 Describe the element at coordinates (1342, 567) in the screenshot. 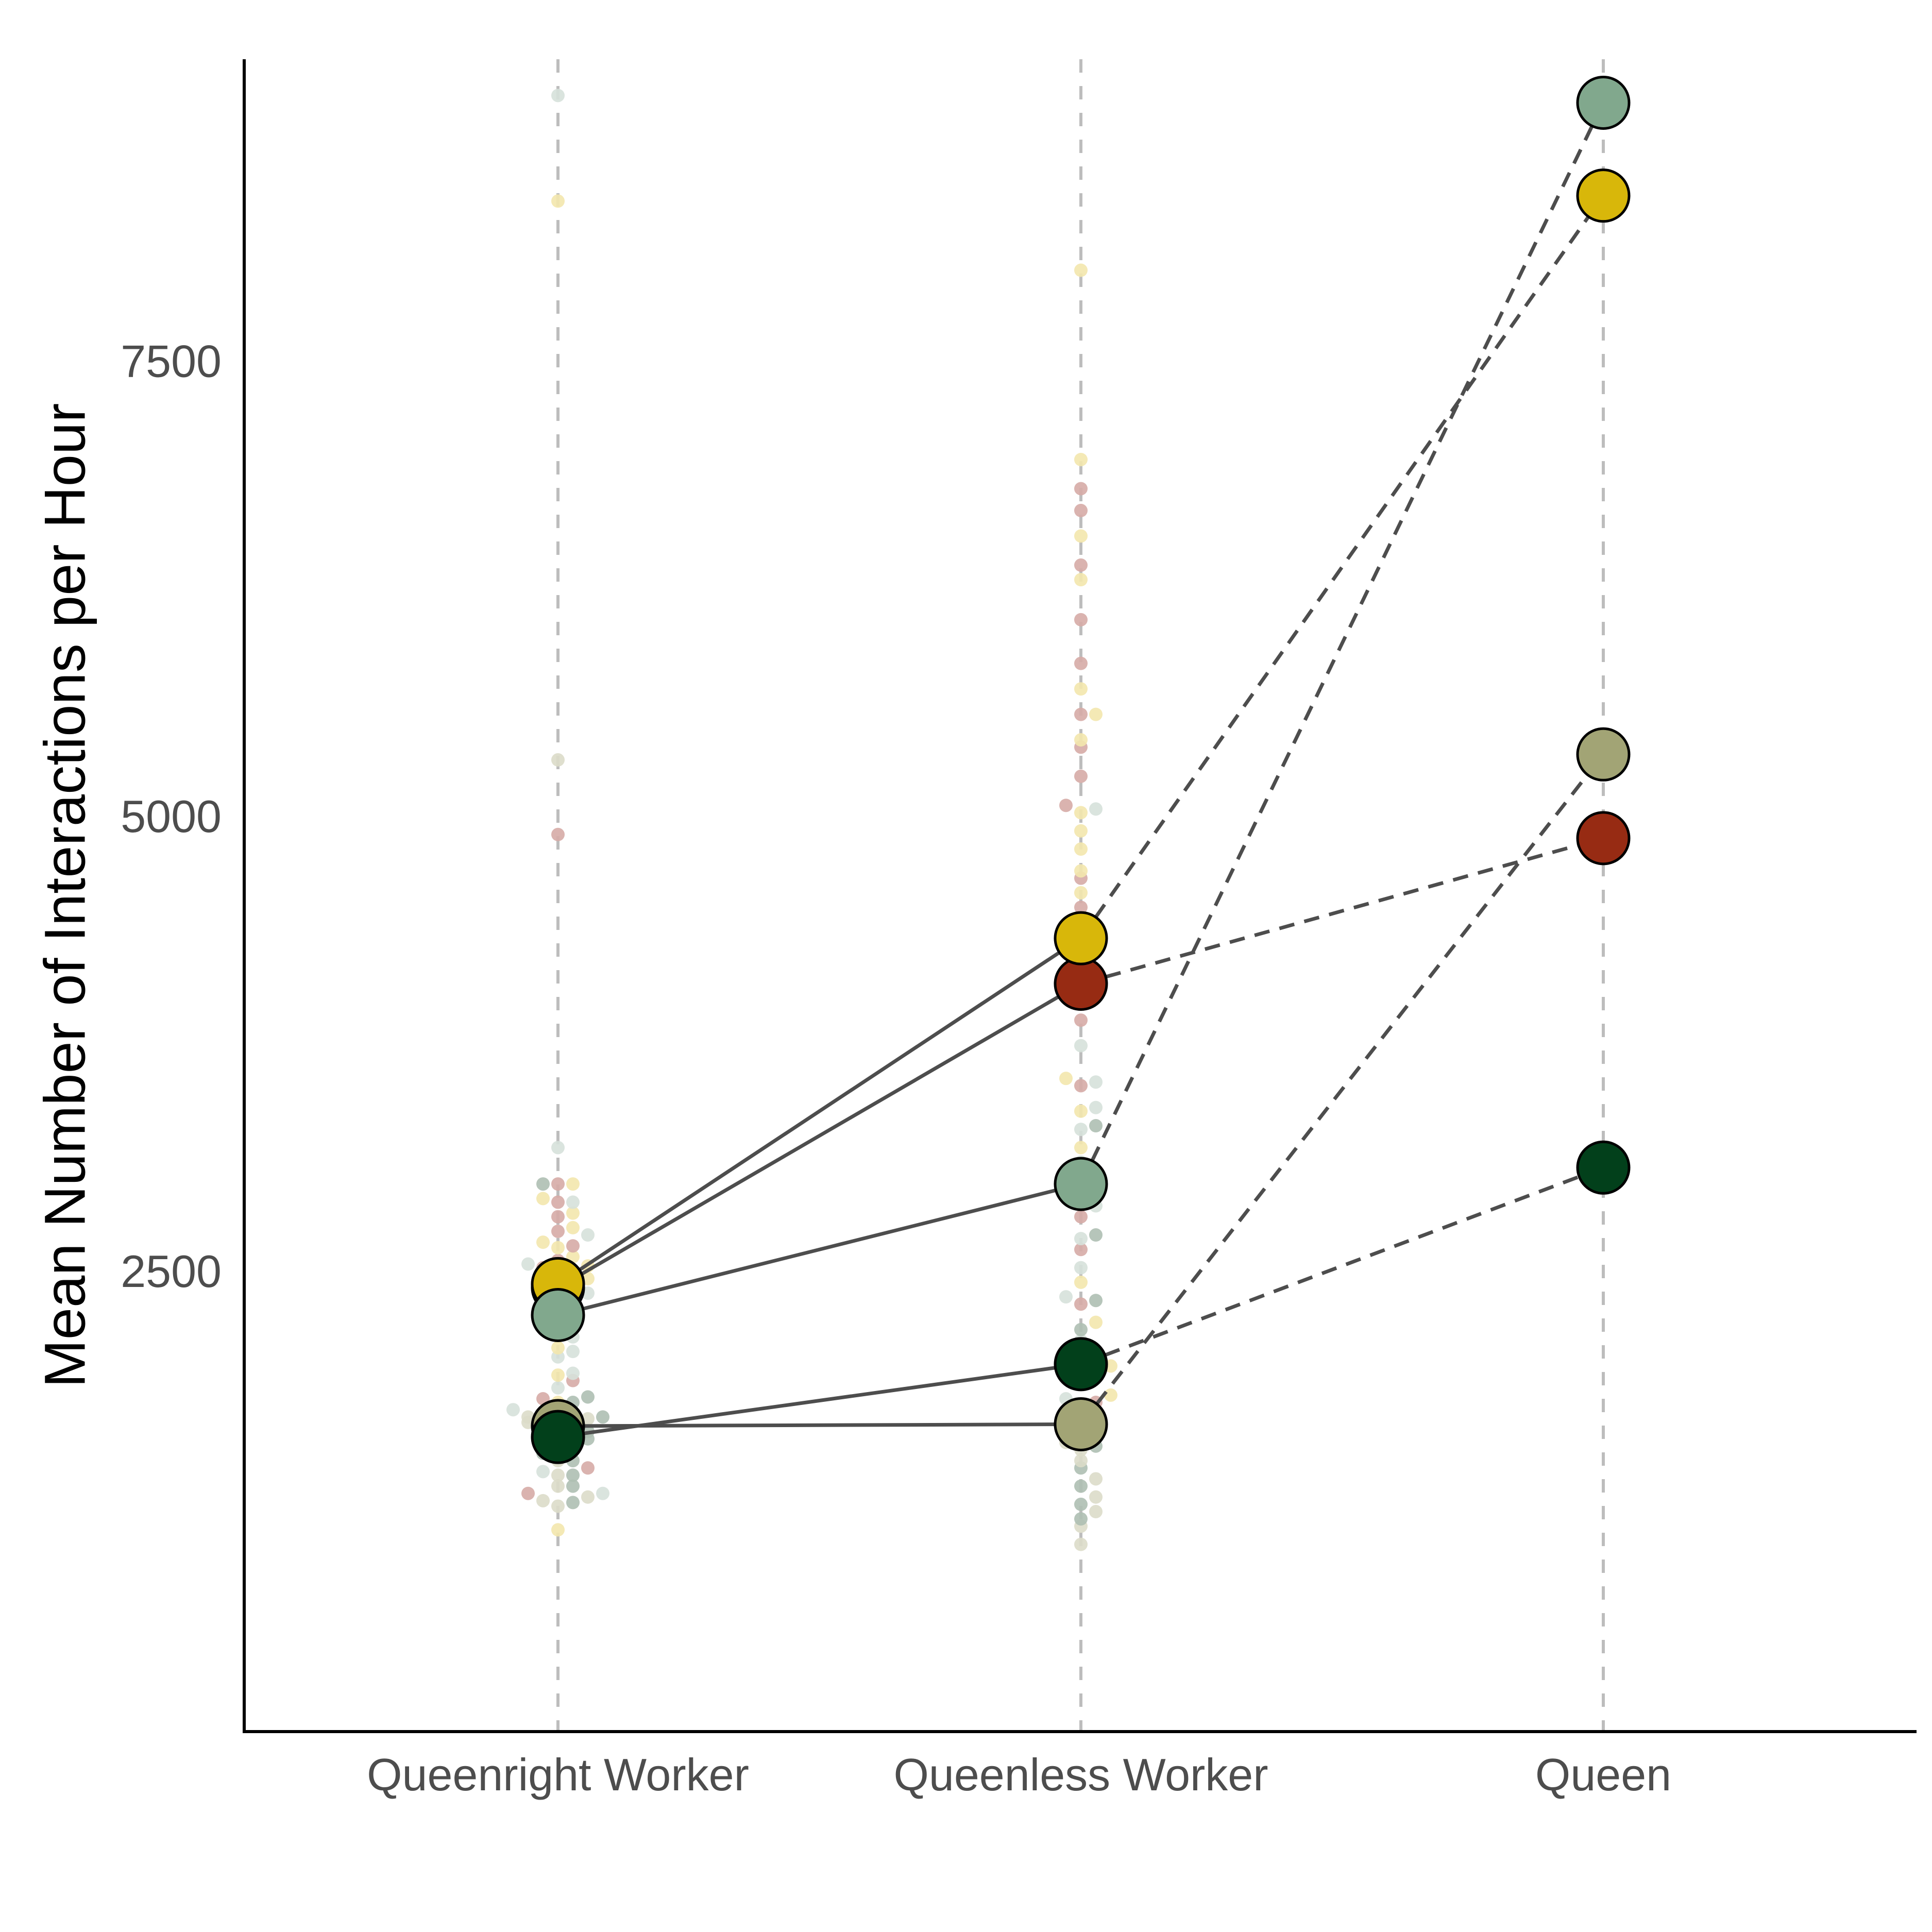

I see `connector-dashed-yellow` at that location.